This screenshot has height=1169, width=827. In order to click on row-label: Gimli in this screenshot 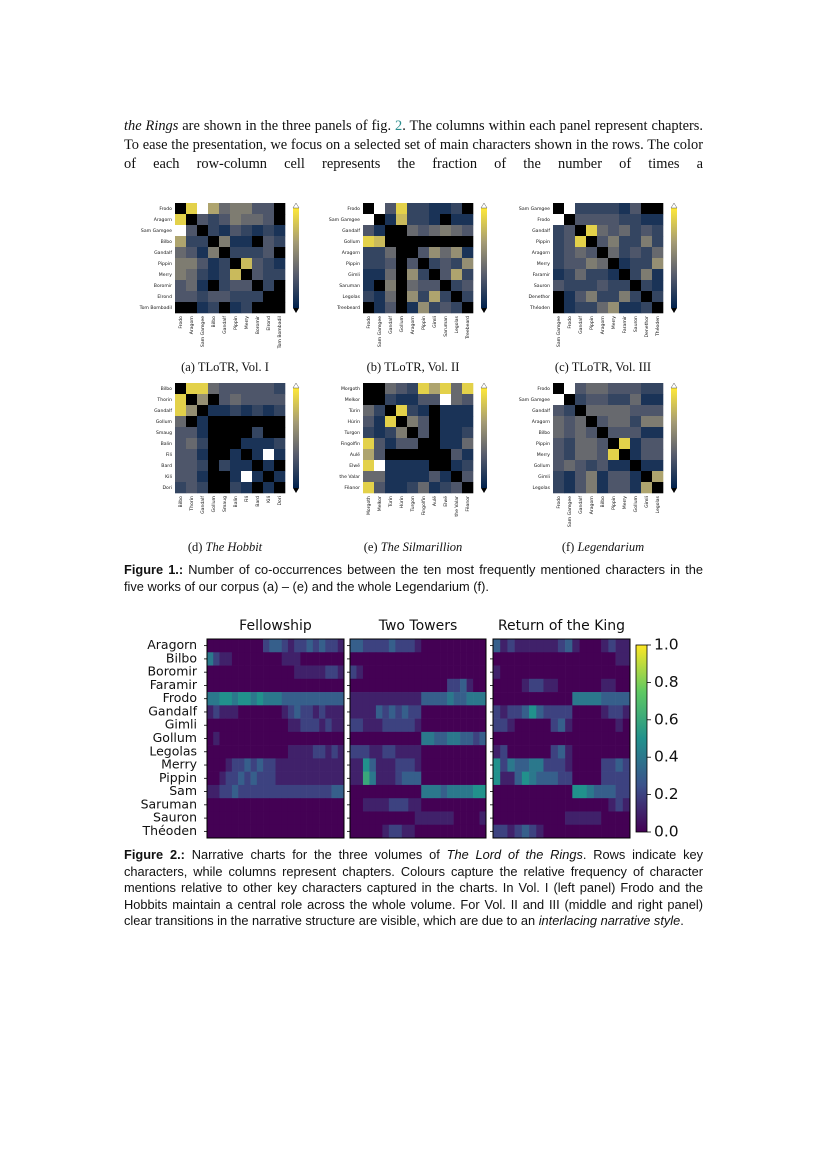, I will do `click(181, 724)`.